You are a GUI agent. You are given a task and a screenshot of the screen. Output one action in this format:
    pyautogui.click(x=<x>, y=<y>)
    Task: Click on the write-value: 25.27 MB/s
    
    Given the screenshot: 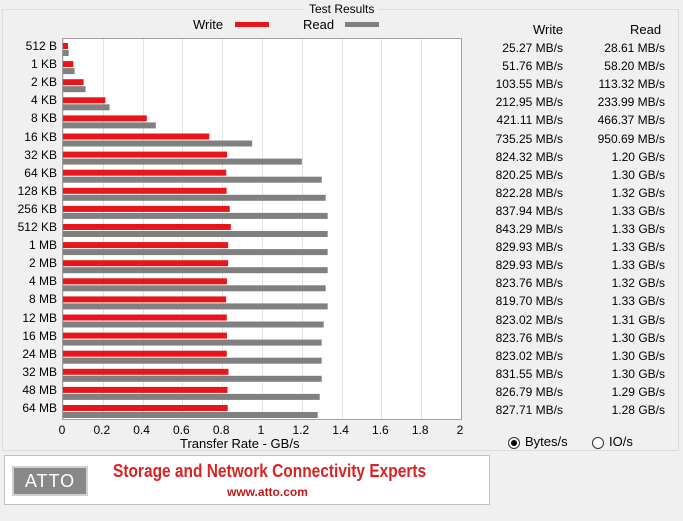 What is the action you would take?
    pyautogui.click(x=532, y=48)
    